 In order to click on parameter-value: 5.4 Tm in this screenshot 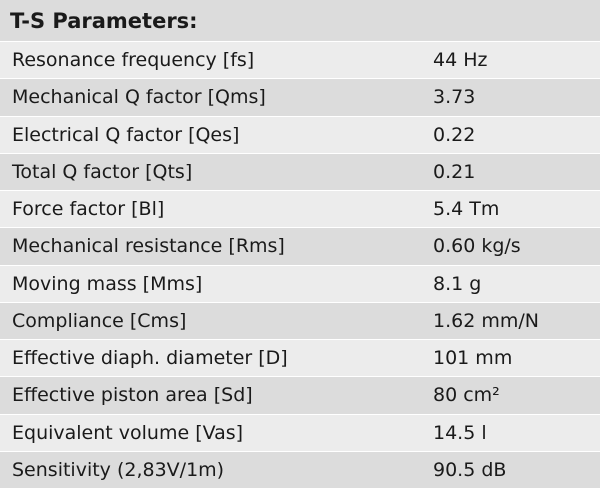, I will do `click(466, 209)`.